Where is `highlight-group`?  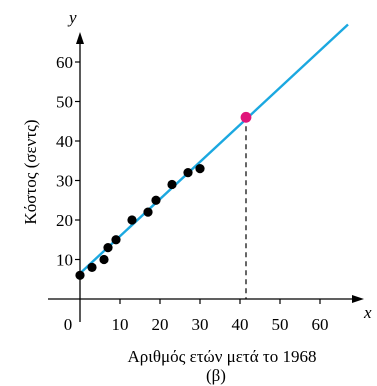 highlight-group is located at coordinates (246, 117).